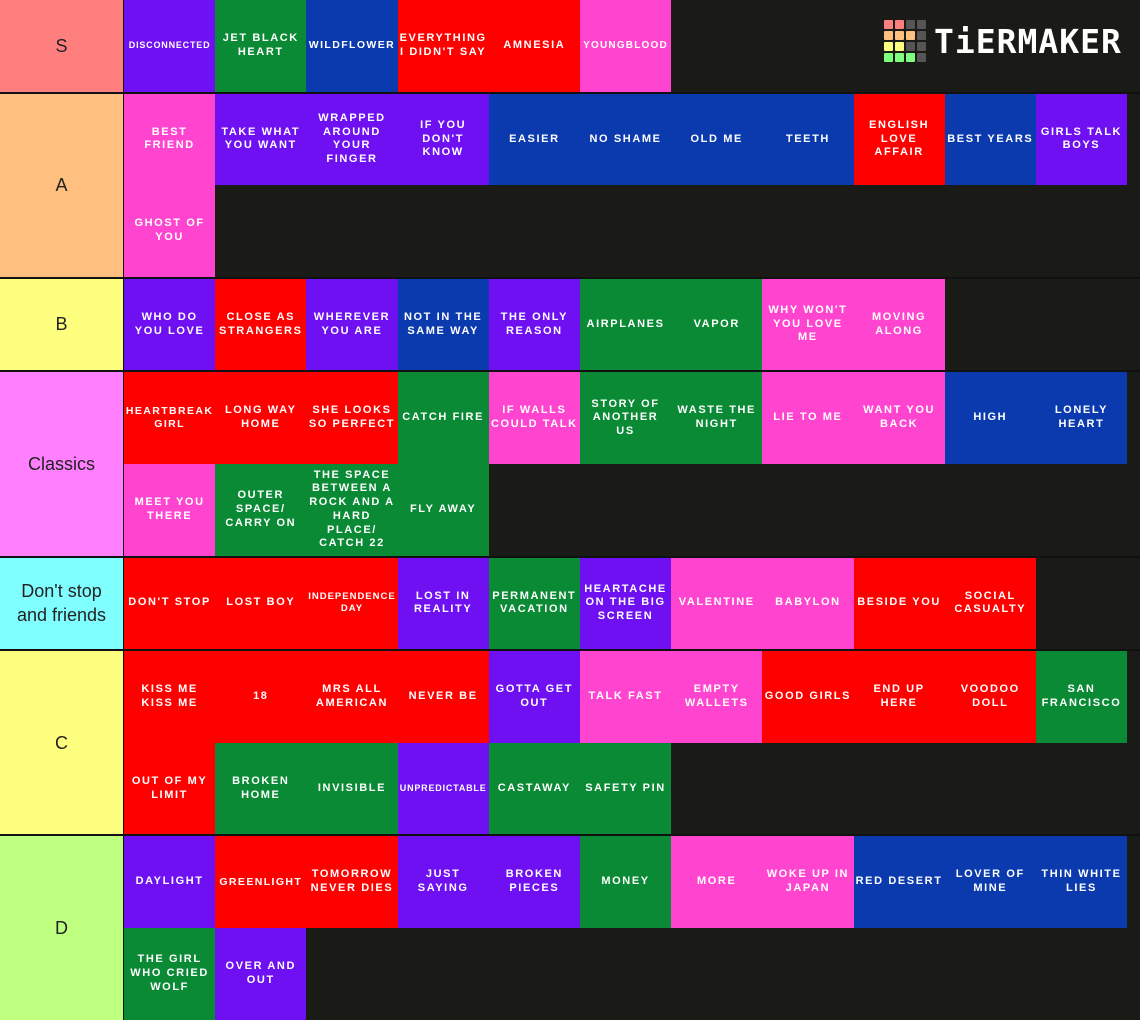 The image size is (1140, 1020). What do you see at coordinates (352, 324) in the screenshot?
I see `song-tile: WHEREVER YOU ARE` at bounding box center [352, 324].